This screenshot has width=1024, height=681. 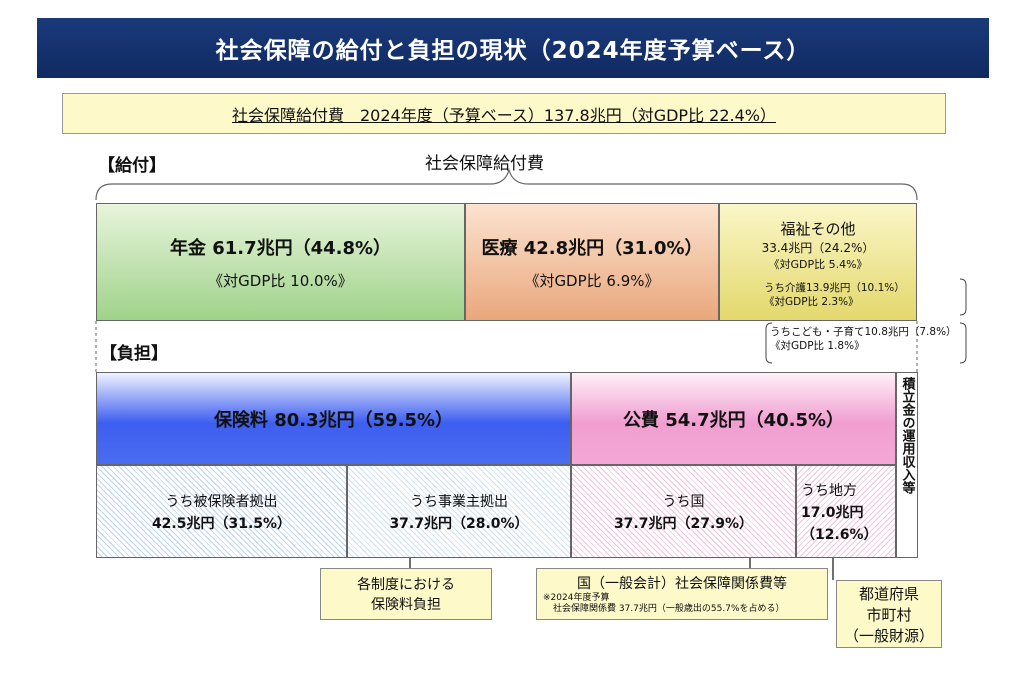 What do you see at coordinates (280, 280) in the screenshot?
I see `pension-gdp: 《対GDP比 10.0%》` at bounding box center [280, 280].